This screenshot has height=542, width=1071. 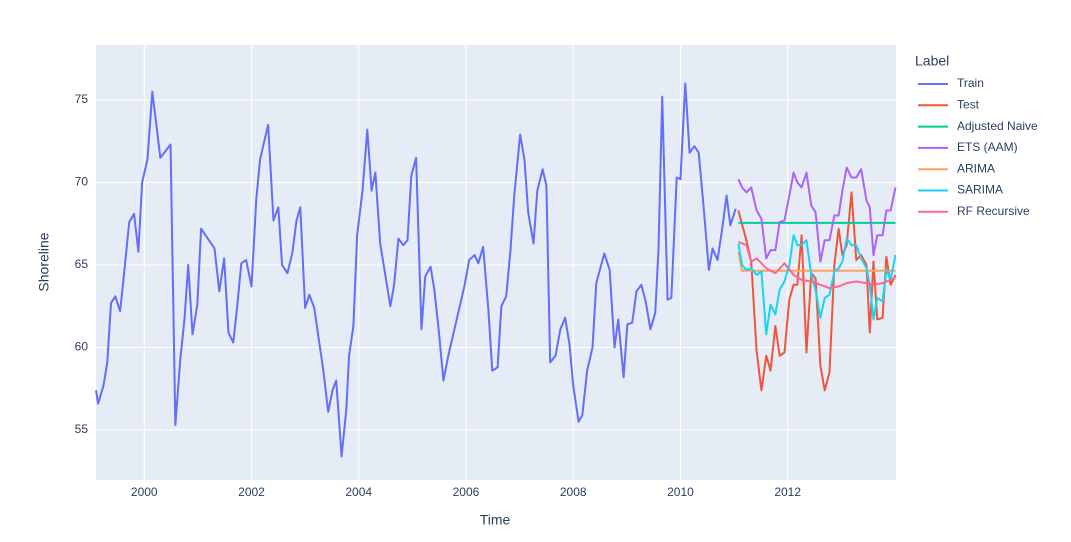 I want to click on y-tick-label: 75, so click(x=82, y=99).